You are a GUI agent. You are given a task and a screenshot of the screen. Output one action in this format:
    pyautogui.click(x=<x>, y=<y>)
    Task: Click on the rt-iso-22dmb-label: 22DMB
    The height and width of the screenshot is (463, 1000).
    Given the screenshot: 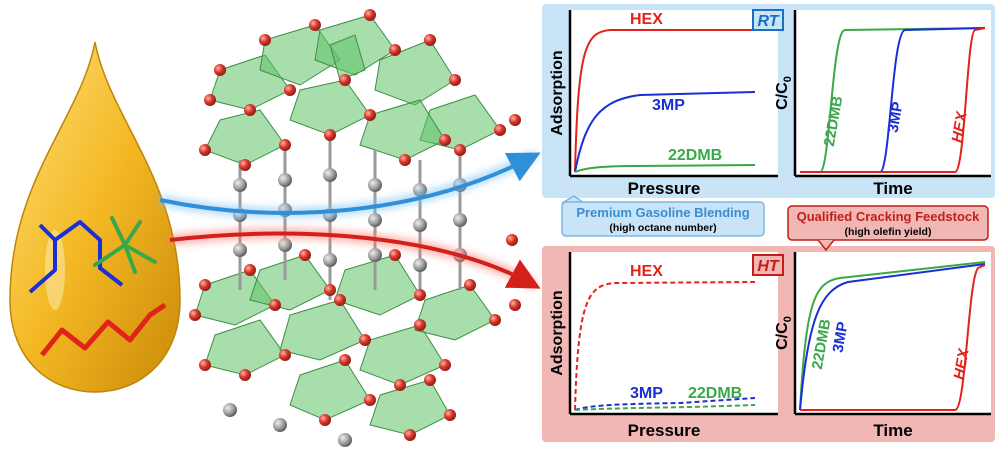 What is the action you would take?
    pyautogui.click(x=695, y=155)
    